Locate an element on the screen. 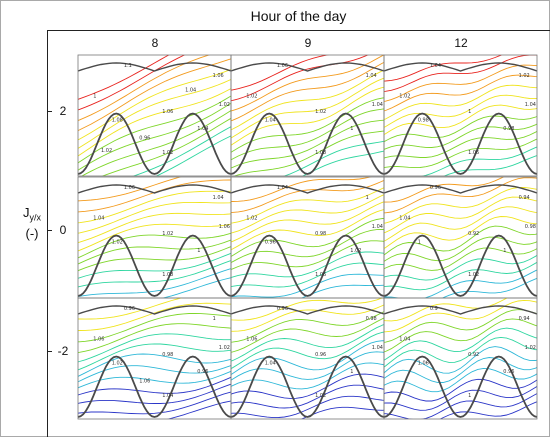 The width and height of the screenshot is (550, 437). contour-panel: 1.06 1.04 1.02 1 1.08 1.06 1.04 1.02 is located at coordinates (154, 237).